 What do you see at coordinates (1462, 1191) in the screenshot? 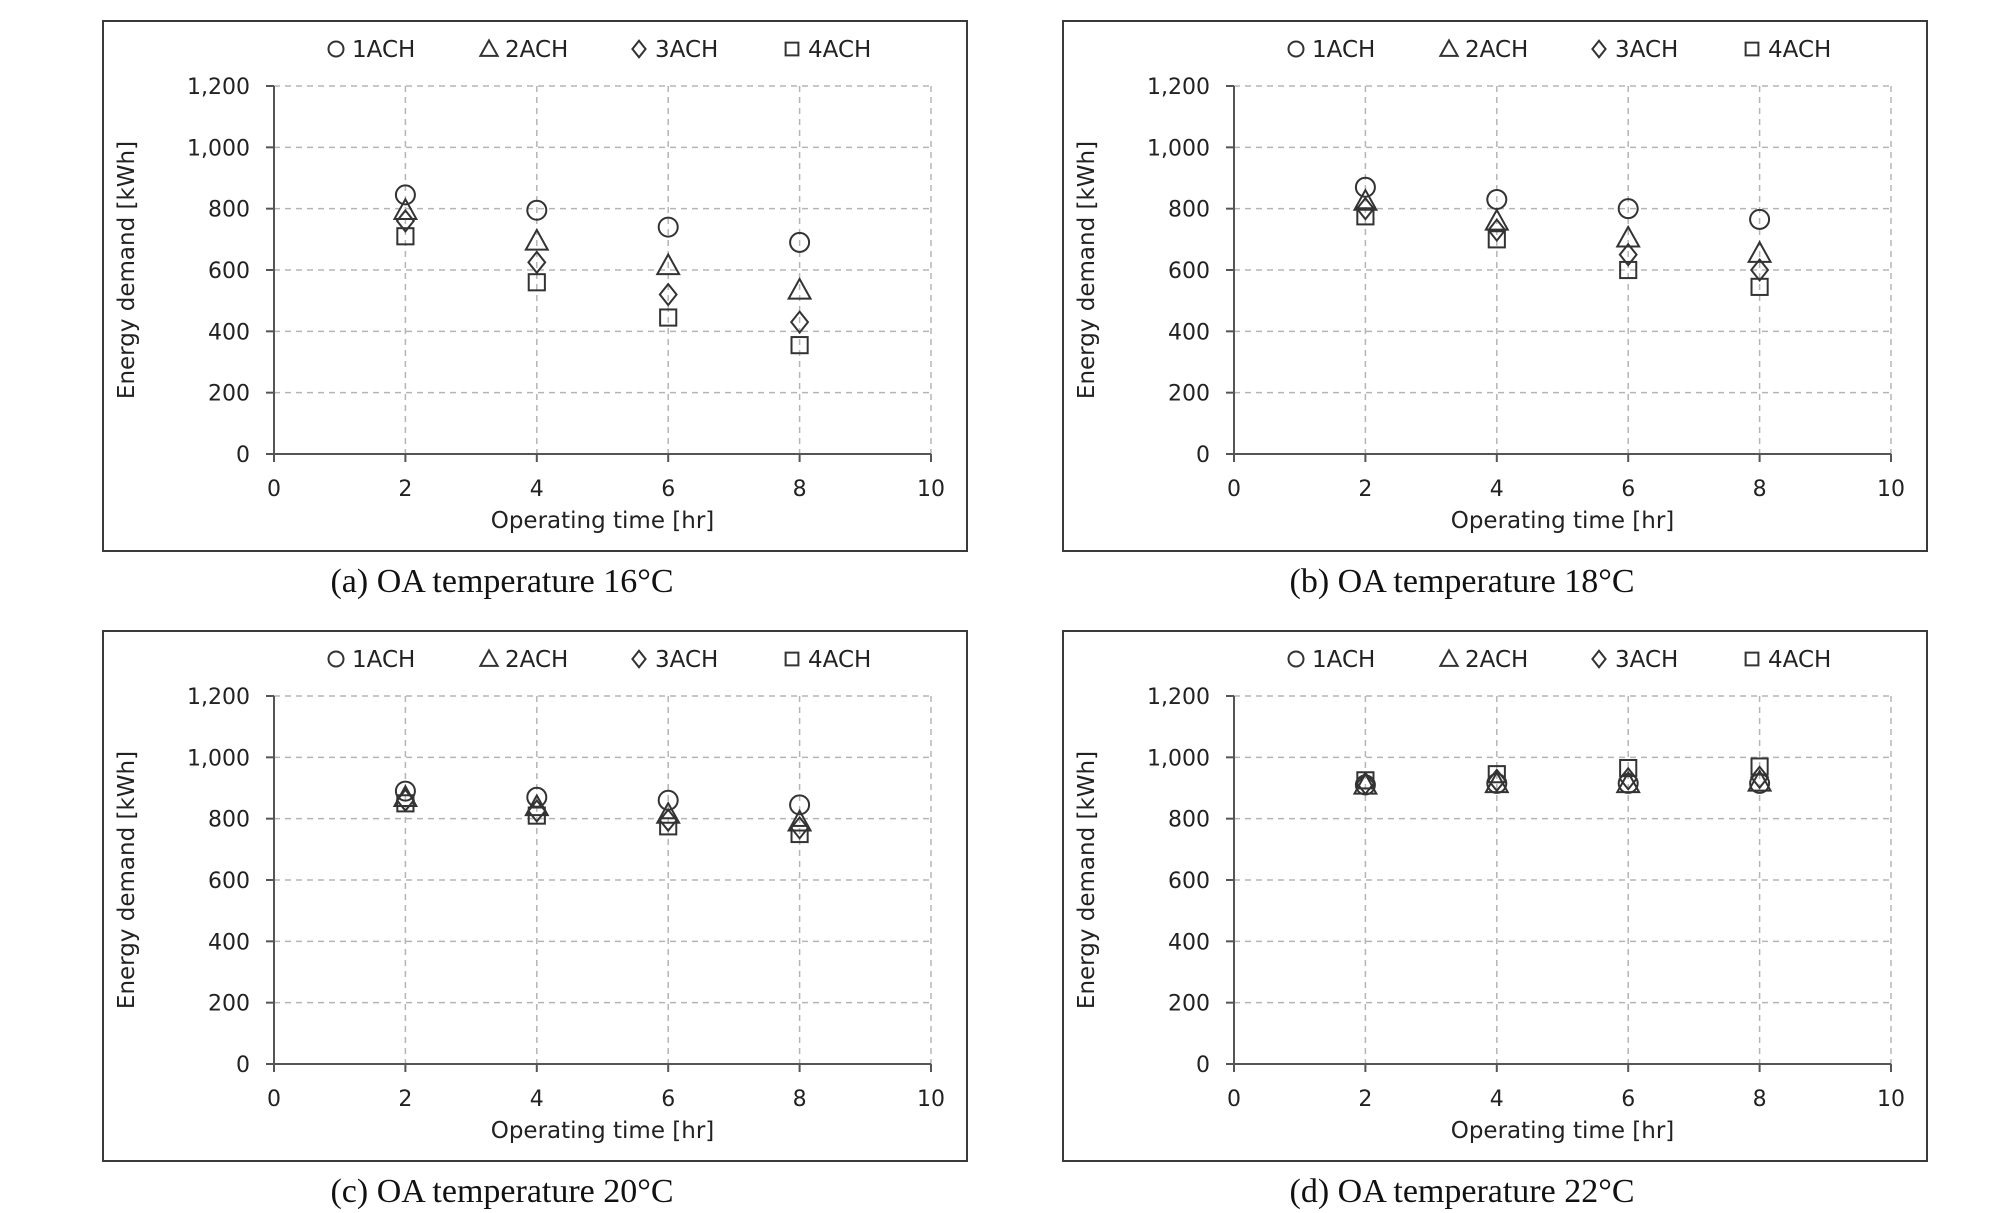
I see `caption-d: (d) OA temperature 22°C` at bounding box center [1462, 1191].